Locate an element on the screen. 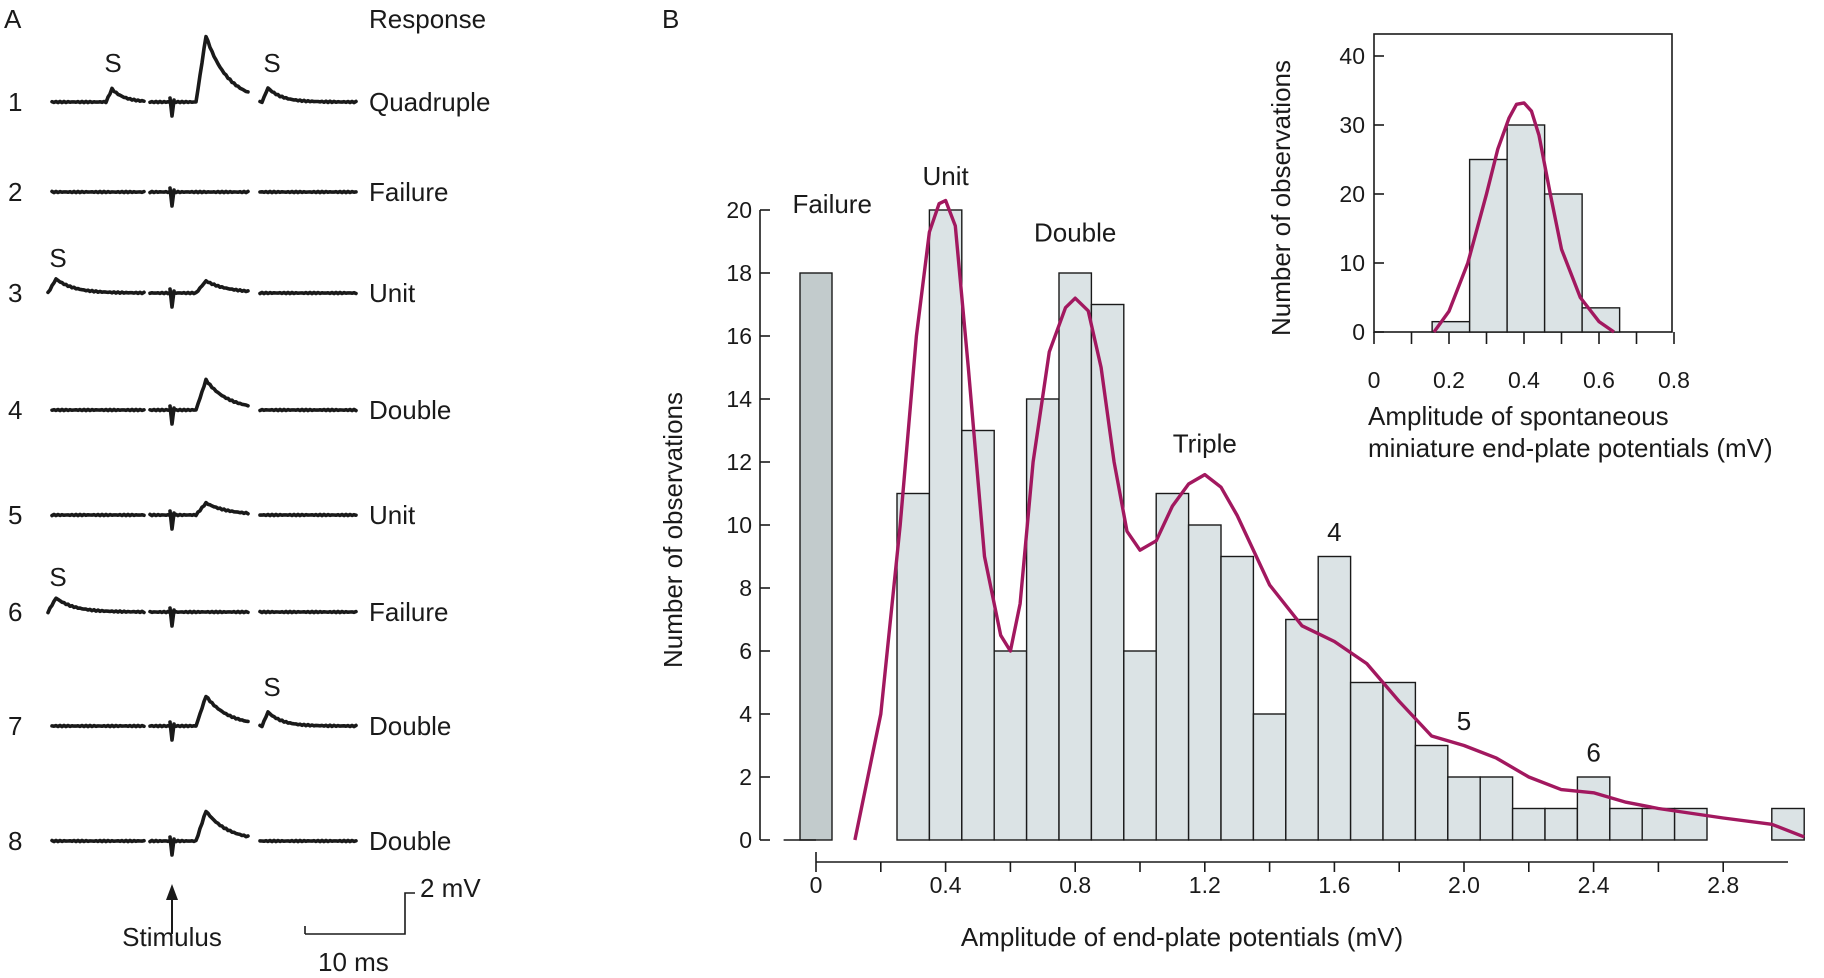 This screenshot has width=1824, height=978. inset-axes: 0 10 20 30 40 0 0.2 0.4 0.6 0.8 is located at coordinates (1514, 218).